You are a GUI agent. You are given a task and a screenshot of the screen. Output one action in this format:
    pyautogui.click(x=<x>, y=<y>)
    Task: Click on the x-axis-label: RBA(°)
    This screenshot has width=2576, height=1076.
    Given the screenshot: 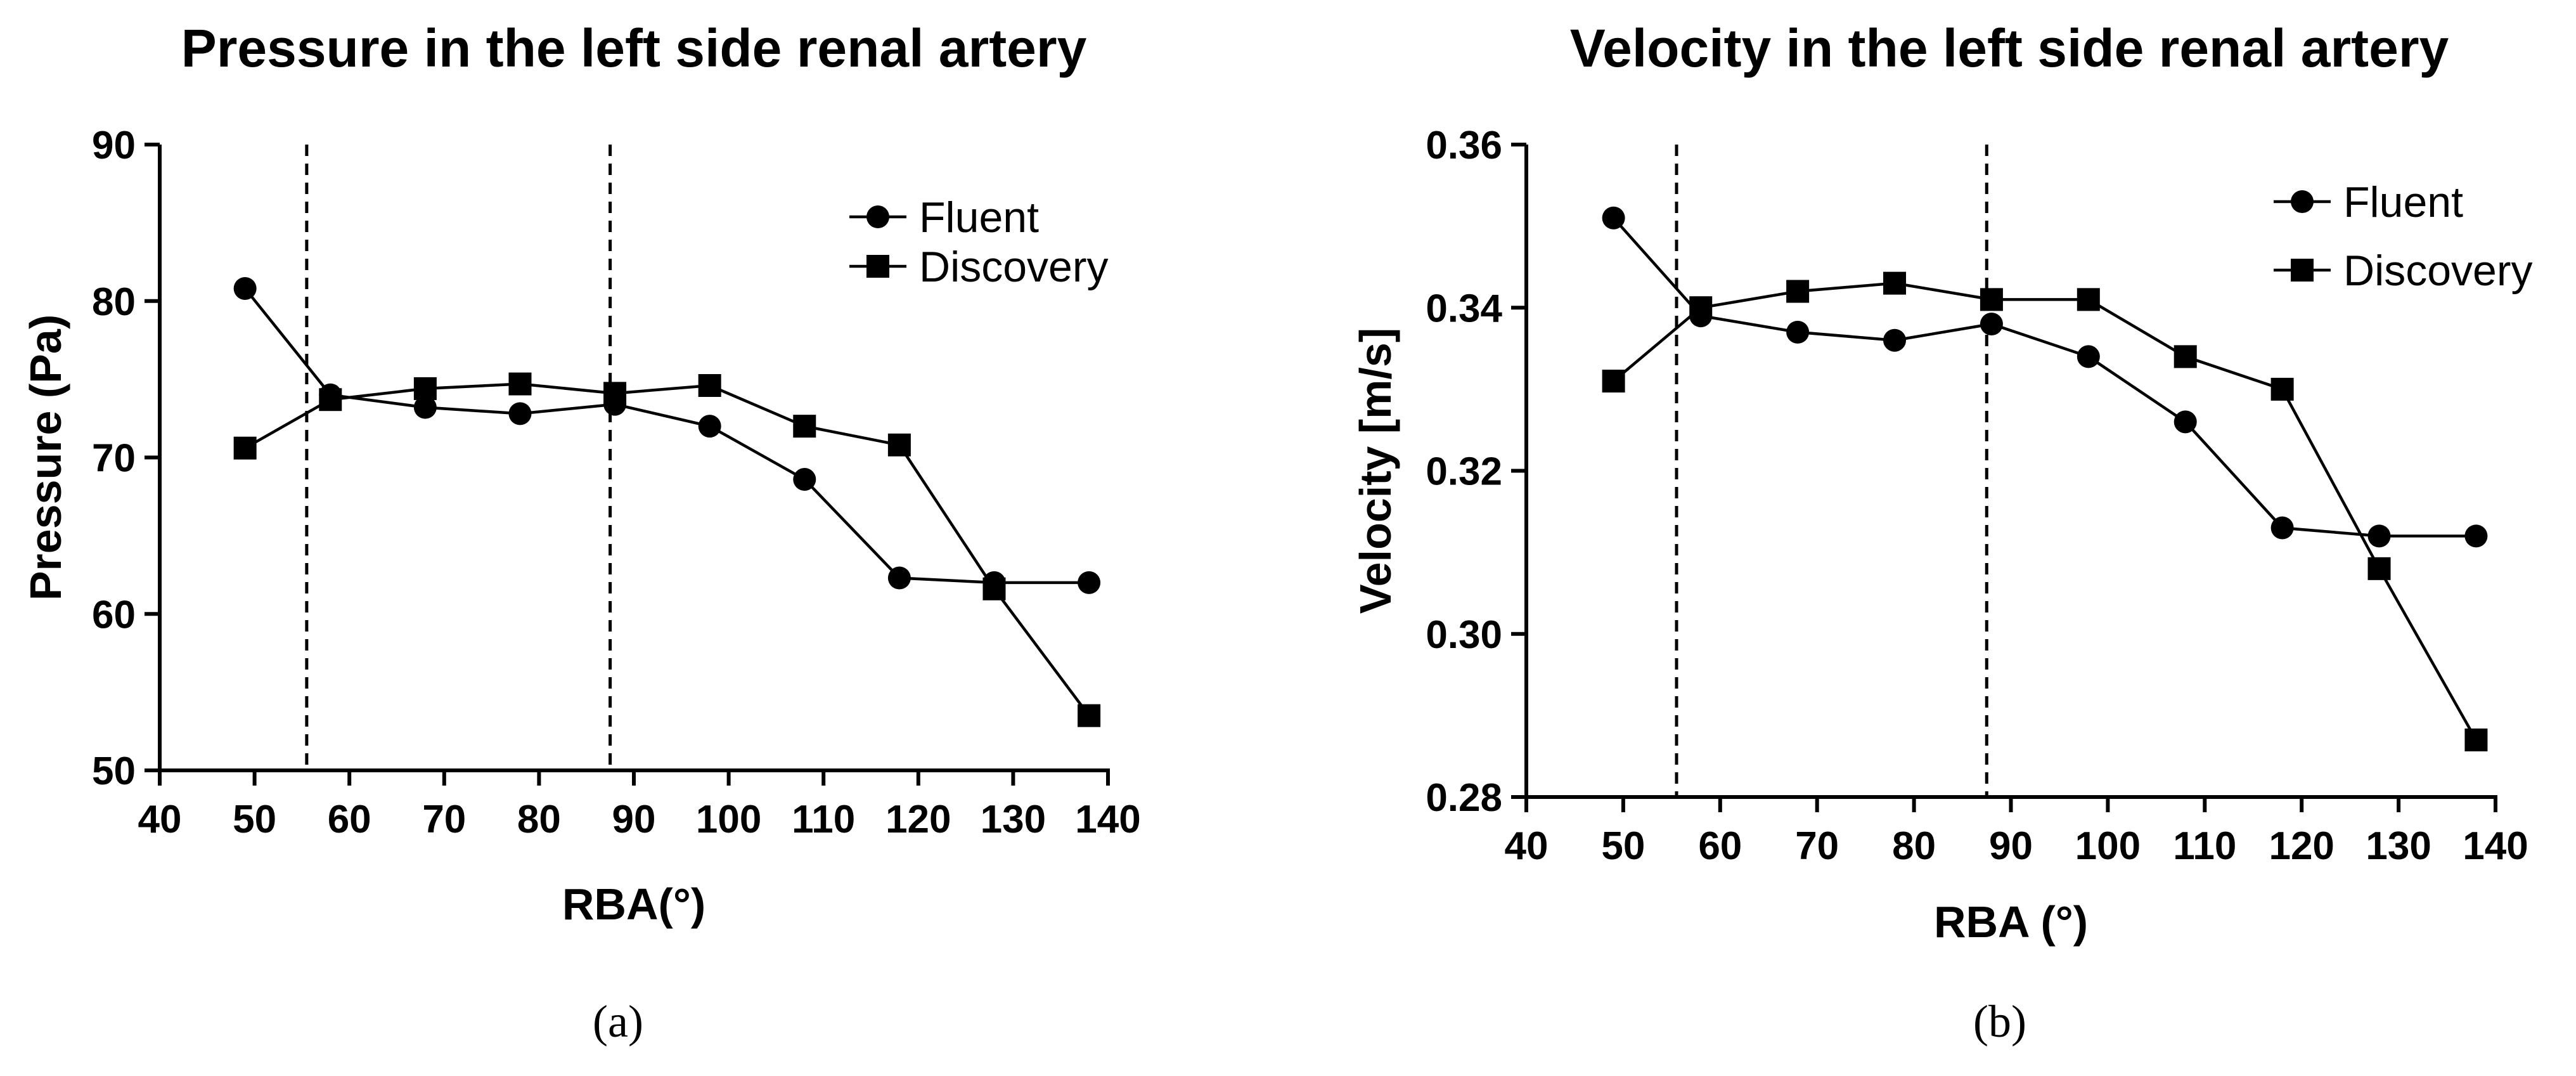 What is the action you would take?
    pyautogui.click(x=633, y=904)
    